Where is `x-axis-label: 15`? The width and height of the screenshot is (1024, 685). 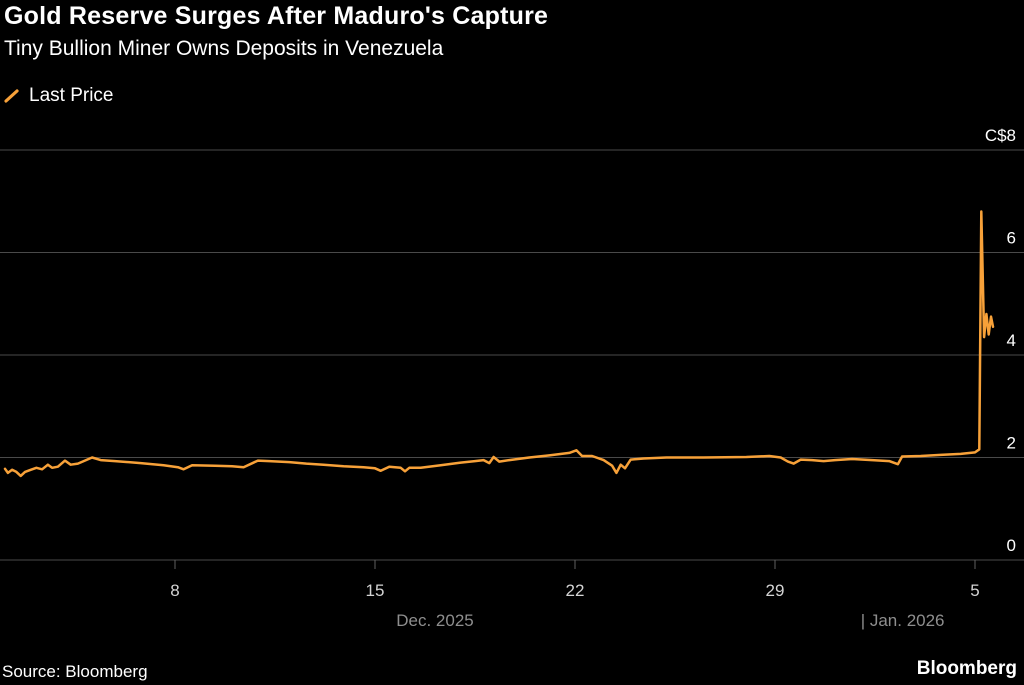 x-axis-label: 15 is located at coordinates (375, 590).